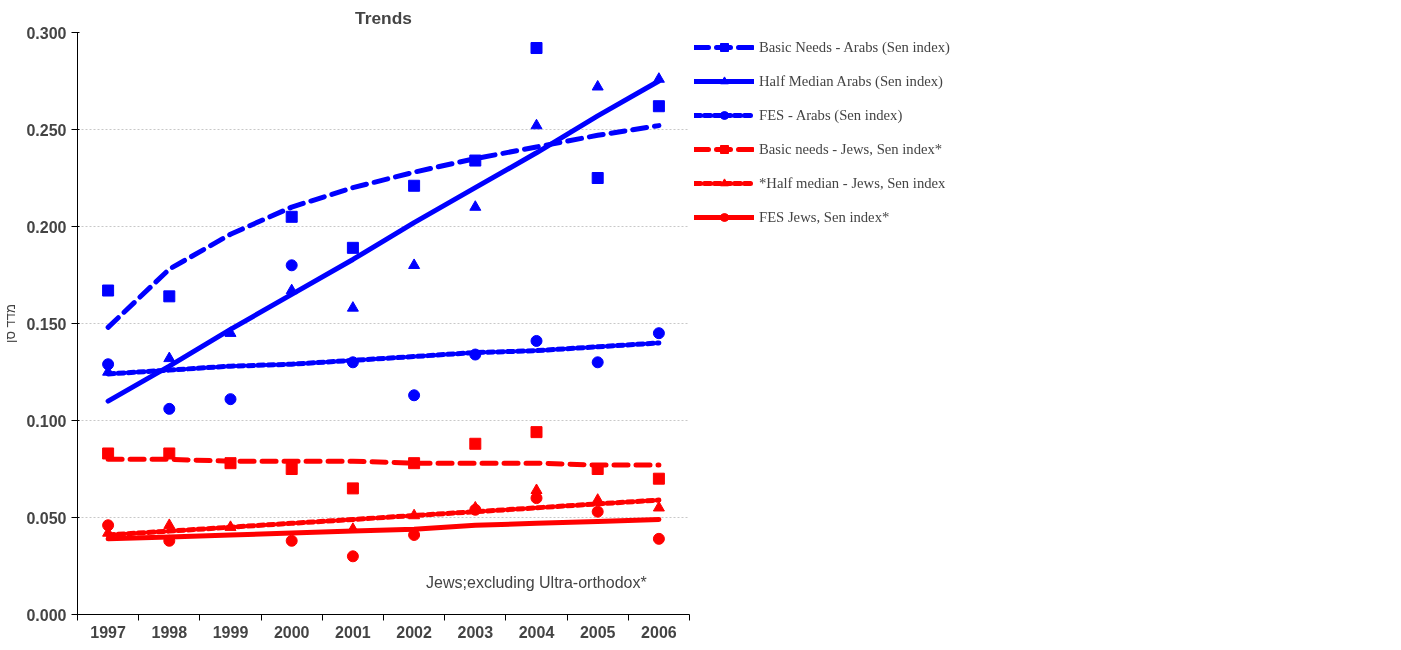 The image size is (1401, 650). Describe the element at coordinates (108, 632) in the screenshot. I see `x-tick-label: 1997` at that location.